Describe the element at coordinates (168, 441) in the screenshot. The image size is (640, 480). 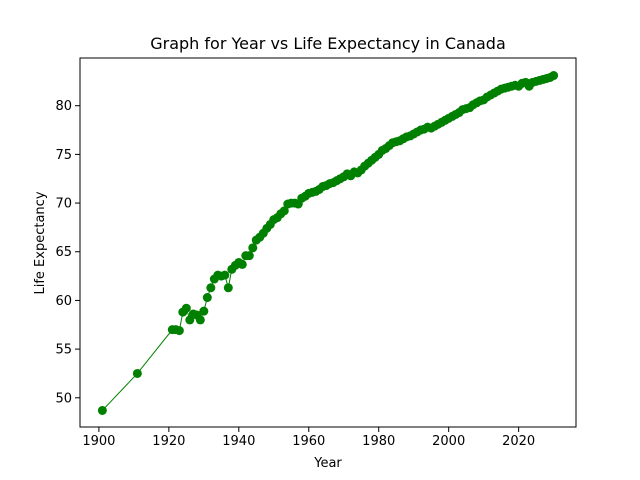
I see `x-tick-label: 1920` at that location.